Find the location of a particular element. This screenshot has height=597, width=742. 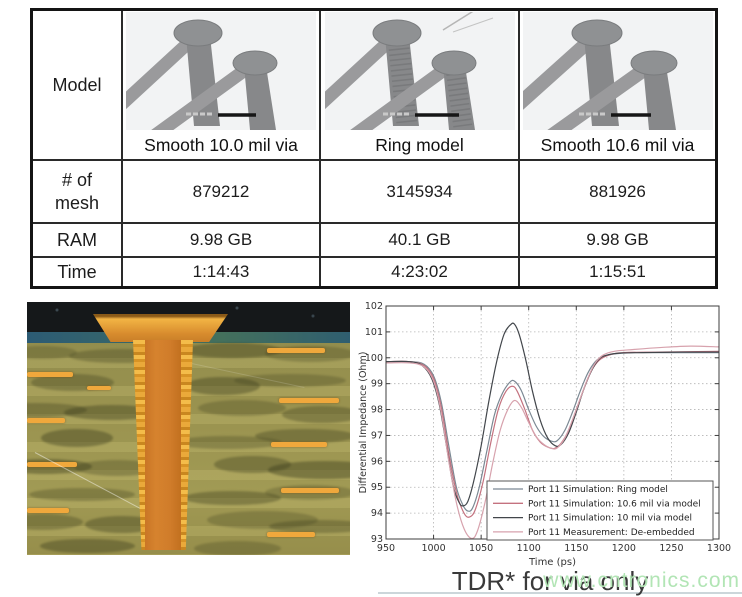

model-caption: Smooth 10.0 mil via is located at coordinates (221, 145).